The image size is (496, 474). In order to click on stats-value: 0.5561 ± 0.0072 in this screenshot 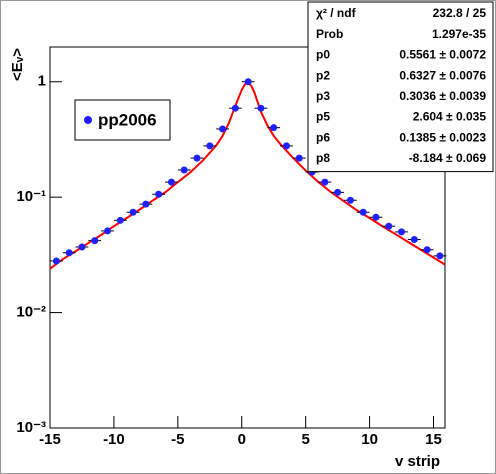, I will do `click(442, 55)`.